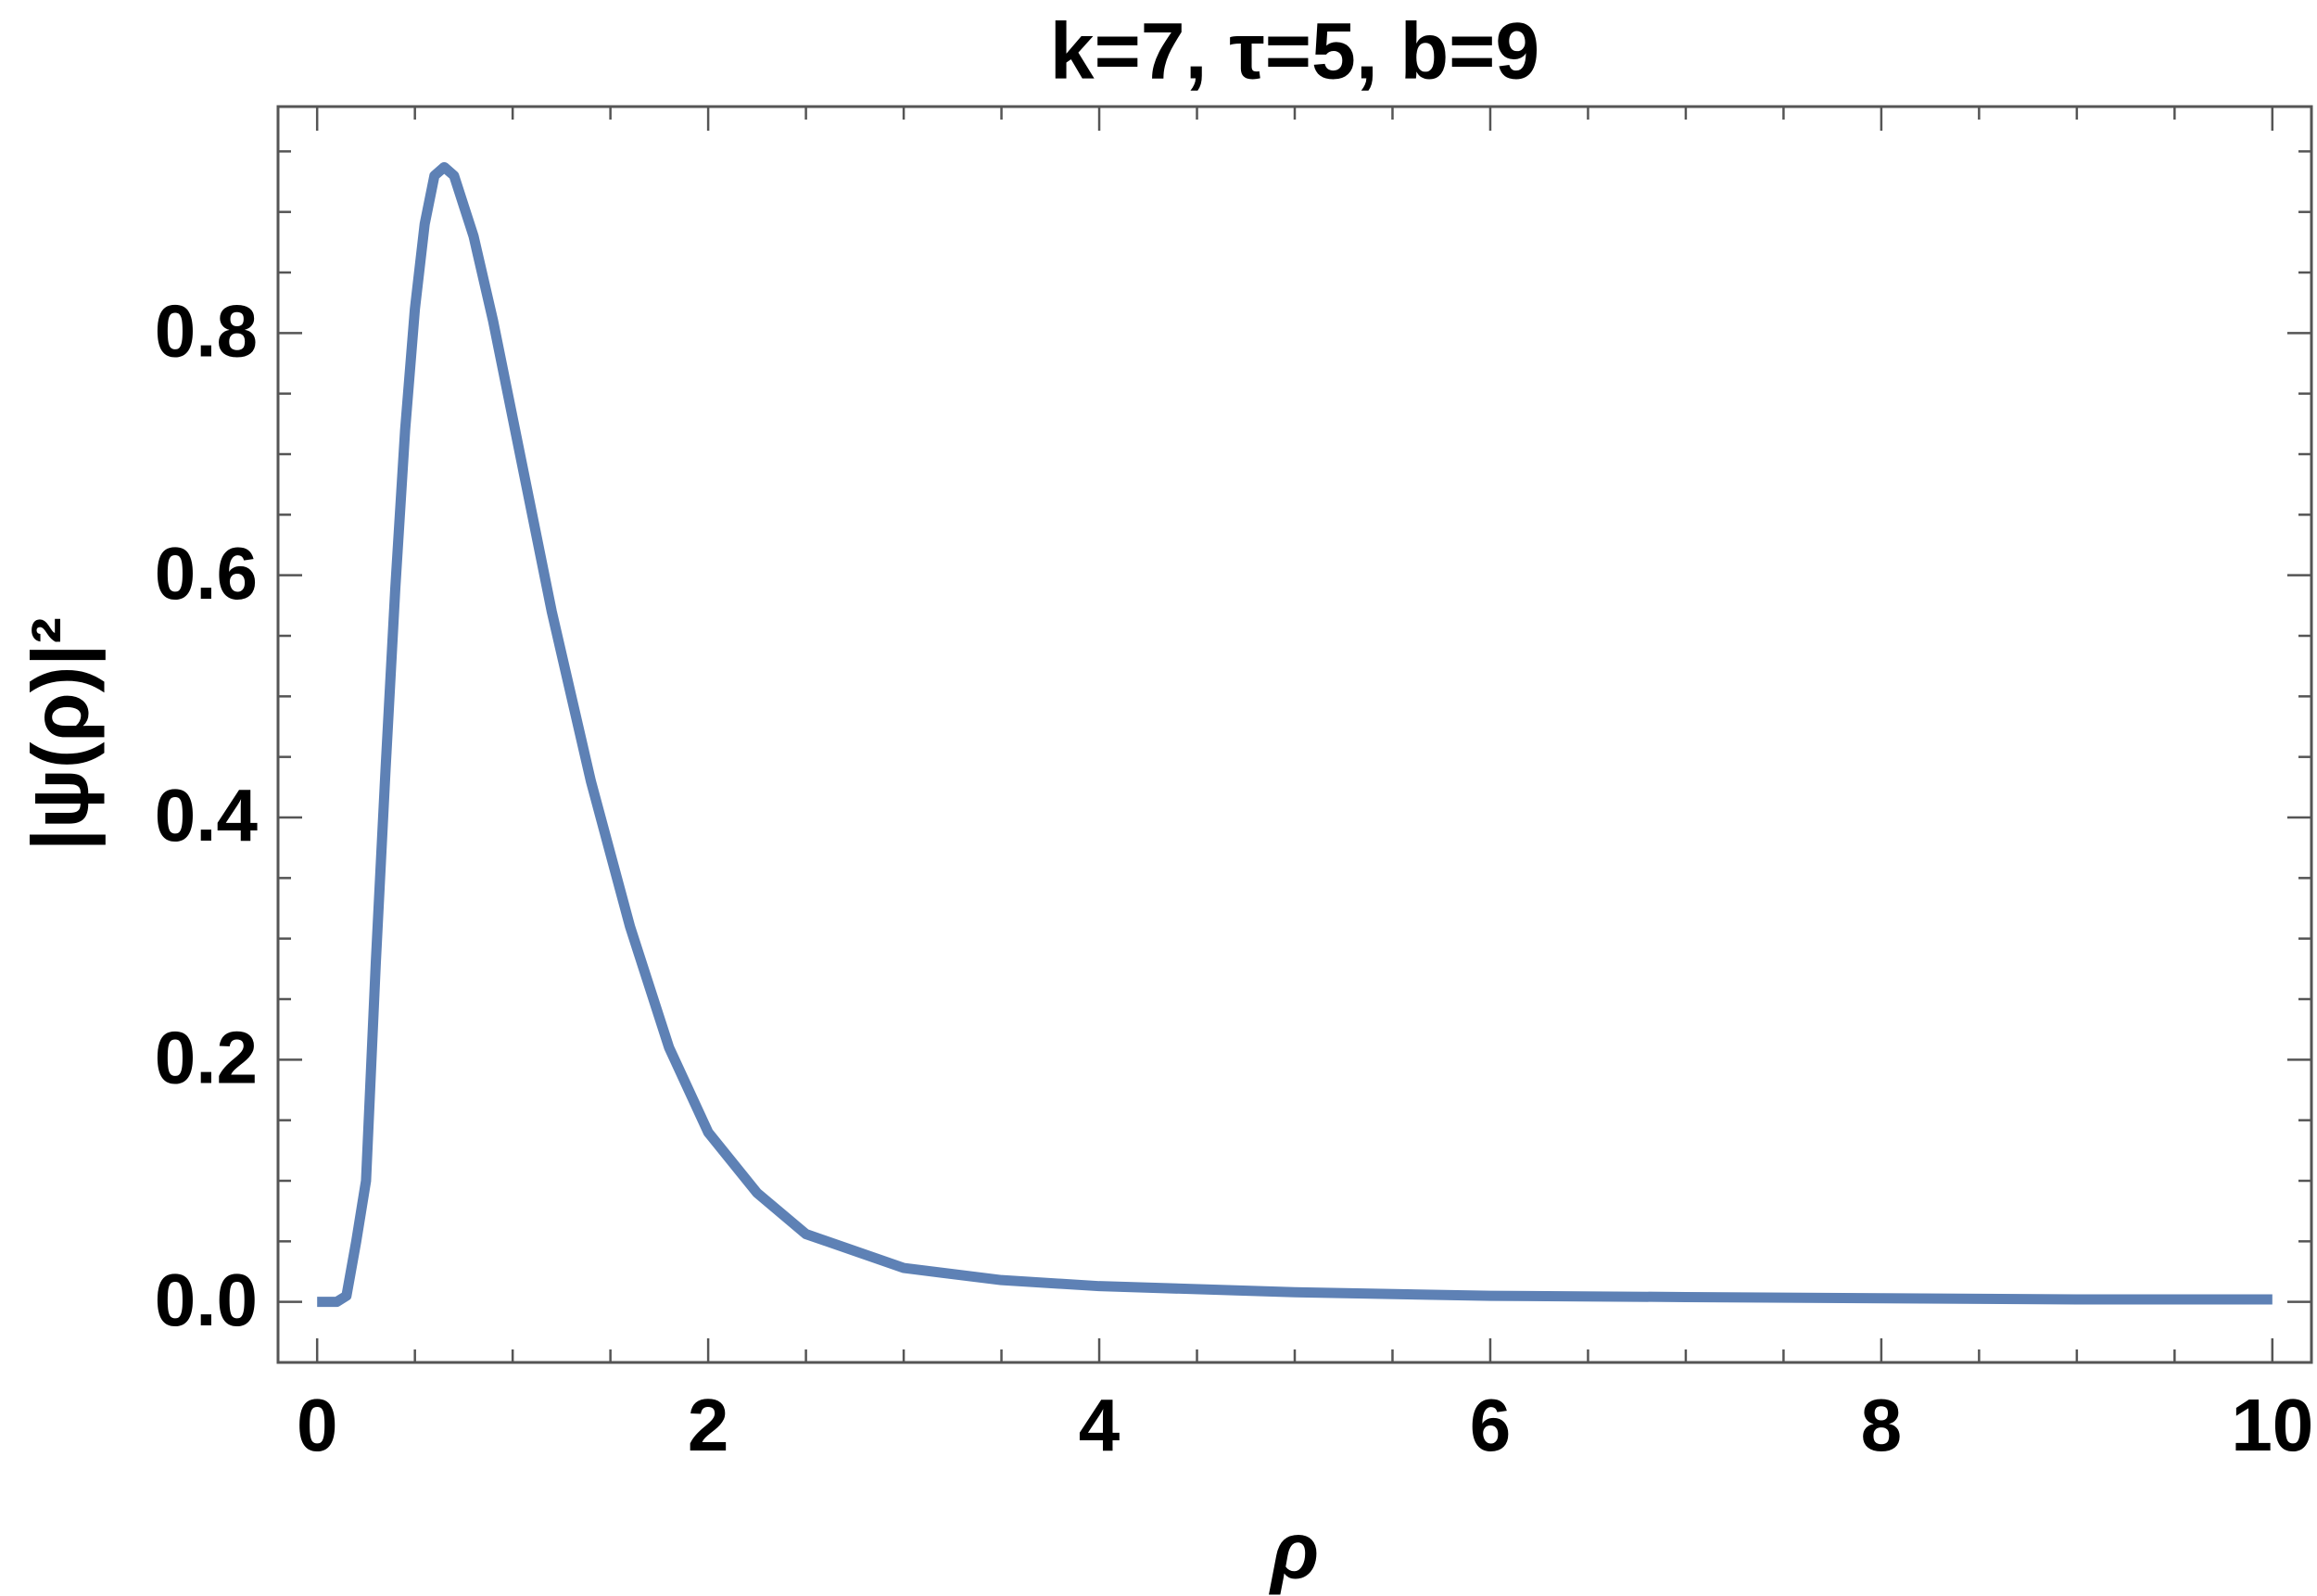 The height and width of the screenshot is (1596, 2317). I want to click on y-tick-label: 0.4, so click(207, 815).